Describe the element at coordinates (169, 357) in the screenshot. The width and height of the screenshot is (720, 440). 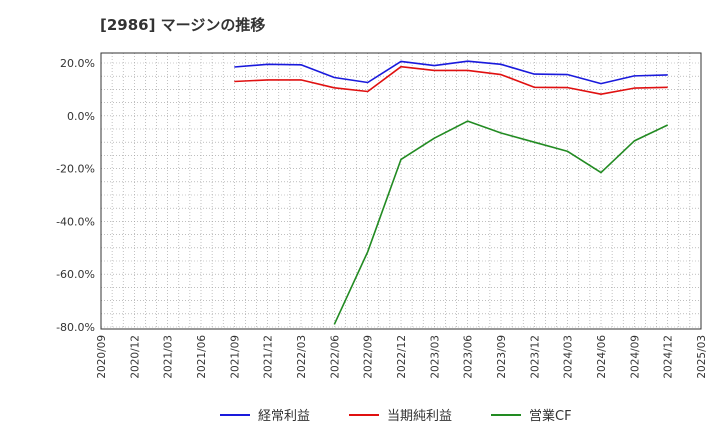
I see `x-tick-label: 2021/03` at that location.